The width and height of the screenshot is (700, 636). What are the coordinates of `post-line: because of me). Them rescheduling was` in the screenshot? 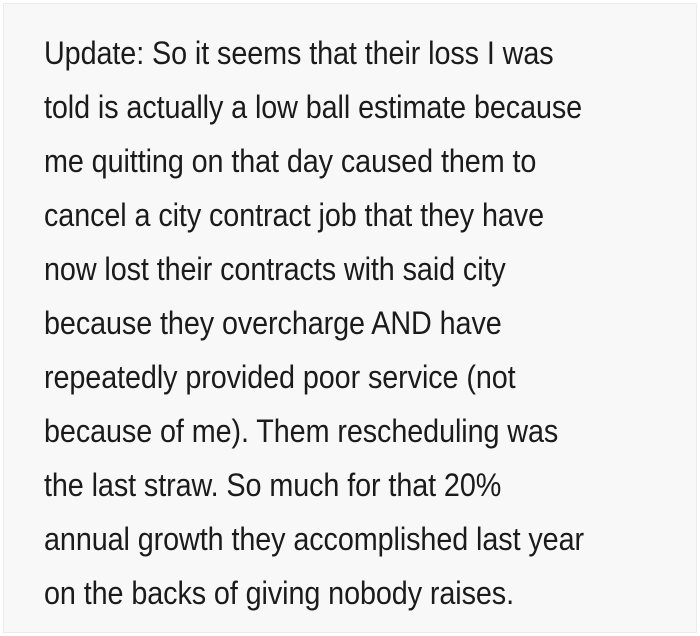 It's located at (301, 431).